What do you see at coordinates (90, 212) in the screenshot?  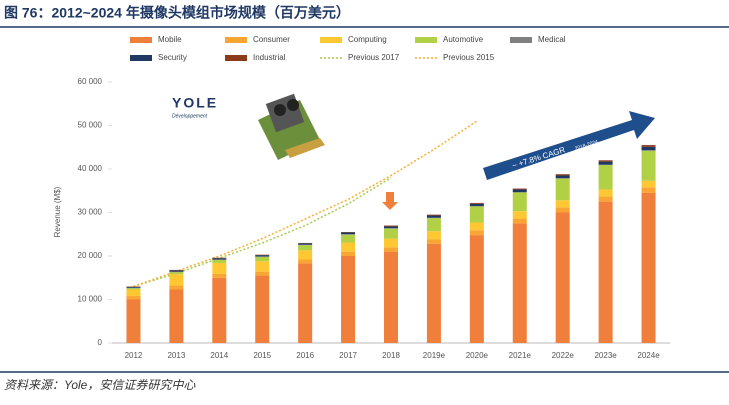 I see `y-tick-label: 30 000` at bounding box center [90, 212].